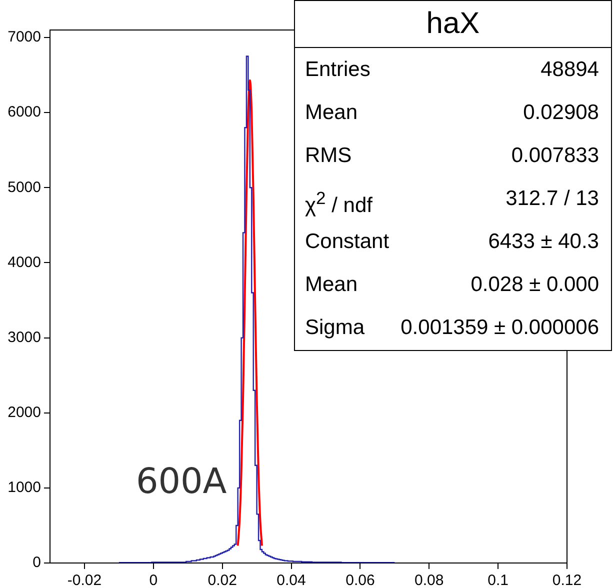 The width and height of the screenshot is (615, 588). Describe the element at coordinates (24, 262) in the screenshot. I see `y-tick-label: 4000` at that location.